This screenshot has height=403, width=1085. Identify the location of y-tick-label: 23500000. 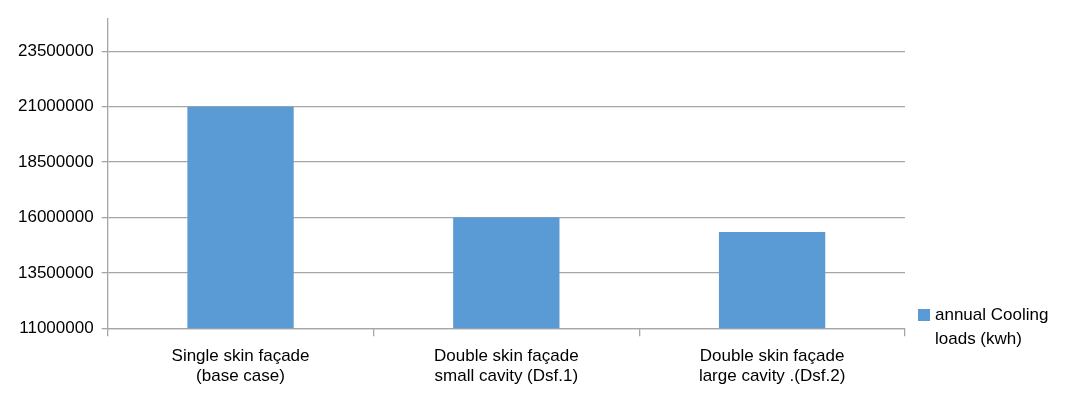
(56, 51).